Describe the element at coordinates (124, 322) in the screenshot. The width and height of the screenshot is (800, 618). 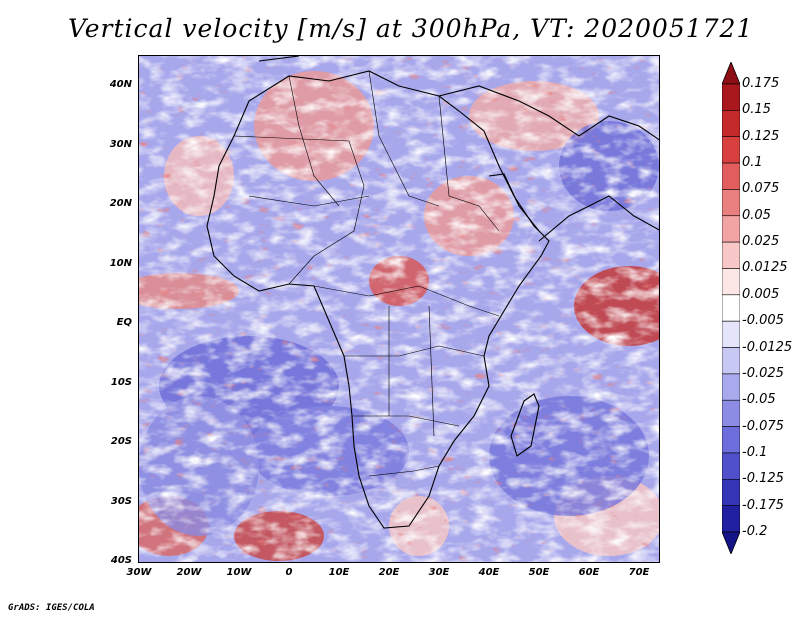
I see `lat-label: EQ` at that location.